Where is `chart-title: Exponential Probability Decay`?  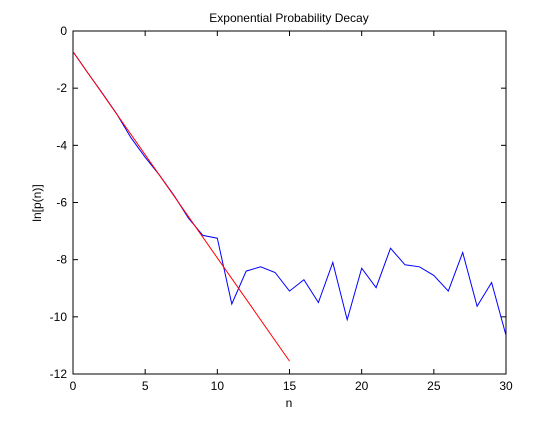
chart-title: Exponential Probability Decay is located at coordinates (288, 18).